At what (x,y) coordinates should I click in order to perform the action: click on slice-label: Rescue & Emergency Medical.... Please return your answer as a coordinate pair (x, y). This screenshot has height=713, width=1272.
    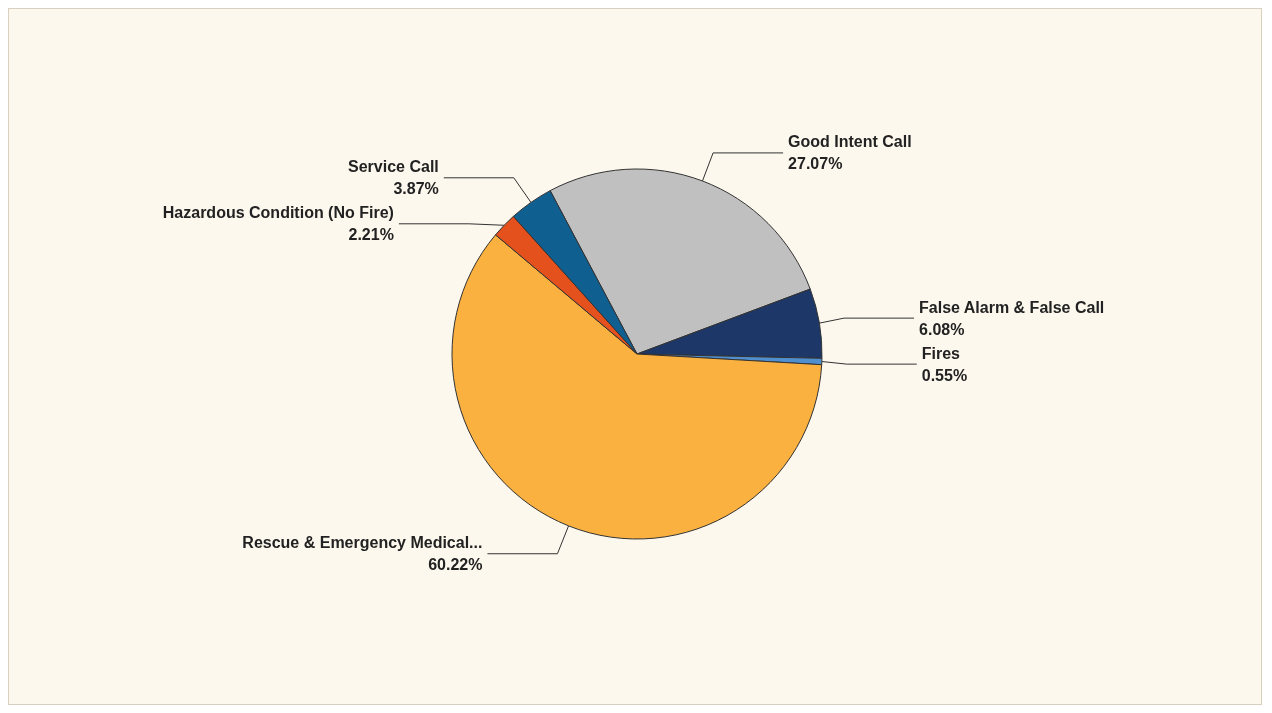
    Looking at the image, I should click on (362, 543).